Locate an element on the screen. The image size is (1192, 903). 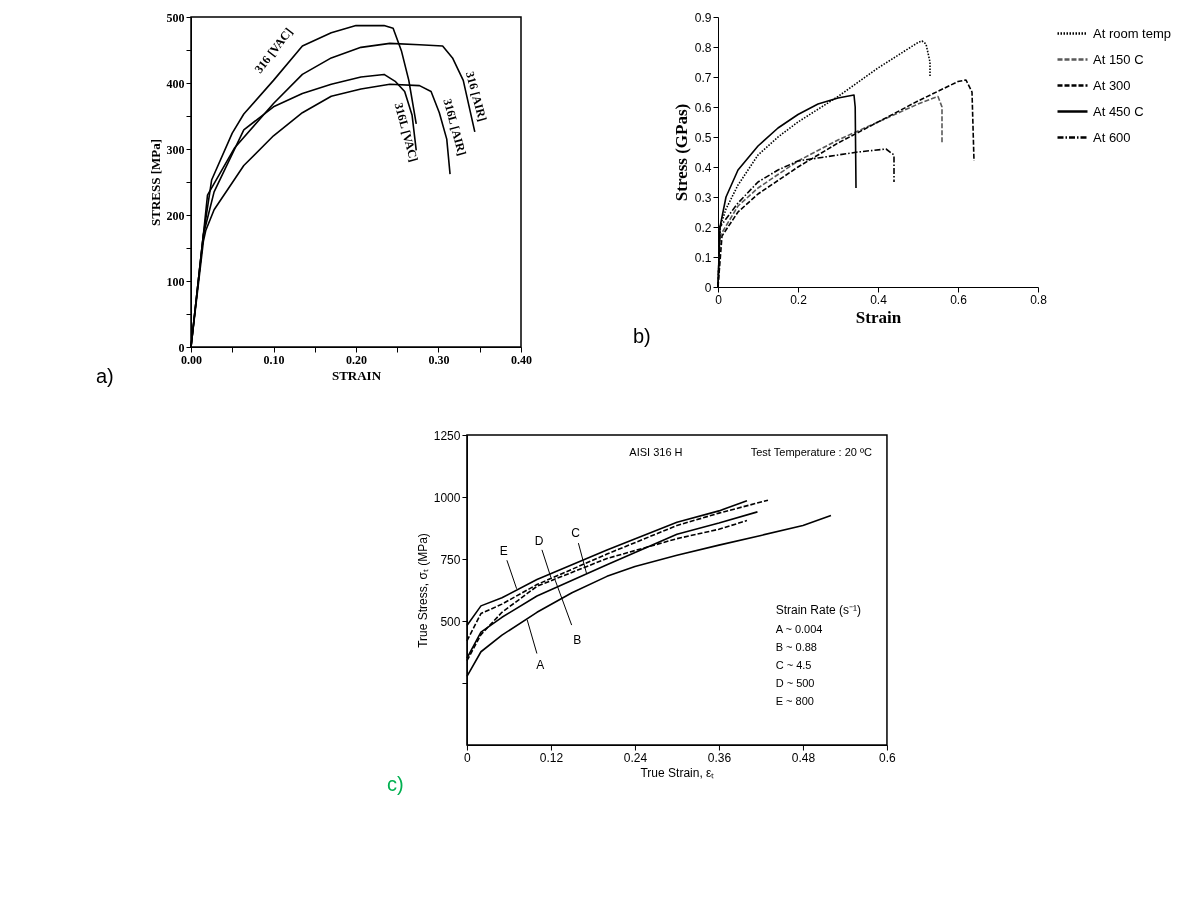
x-tick-label: 0.48 is located at coordinates (803, 757).